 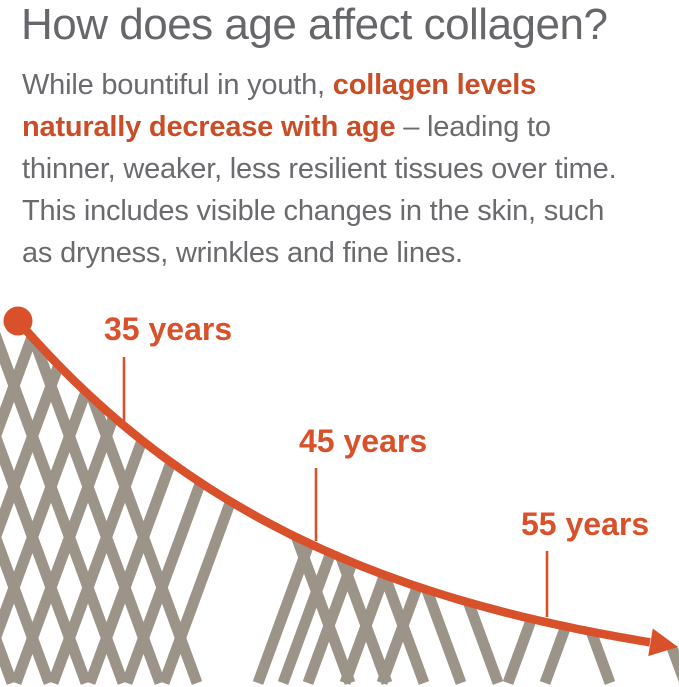 What do you see at coordinates (663, 642) in the screenshot?
I see `arrowhead-icon` at bounding box center [663, 642].